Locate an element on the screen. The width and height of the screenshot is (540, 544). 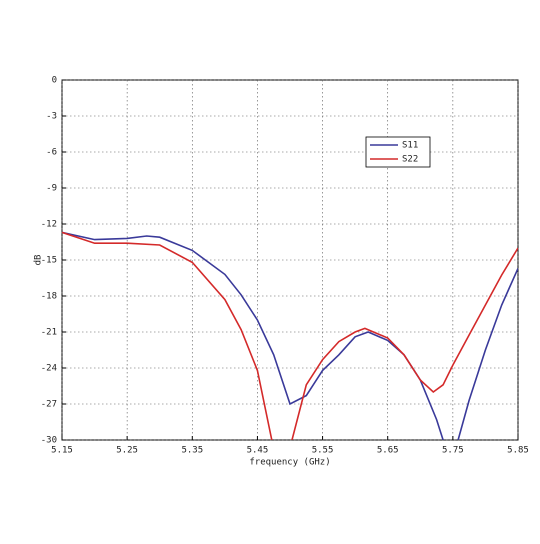
x-tick-label: 5.65 is located at coordinates (388, 451).